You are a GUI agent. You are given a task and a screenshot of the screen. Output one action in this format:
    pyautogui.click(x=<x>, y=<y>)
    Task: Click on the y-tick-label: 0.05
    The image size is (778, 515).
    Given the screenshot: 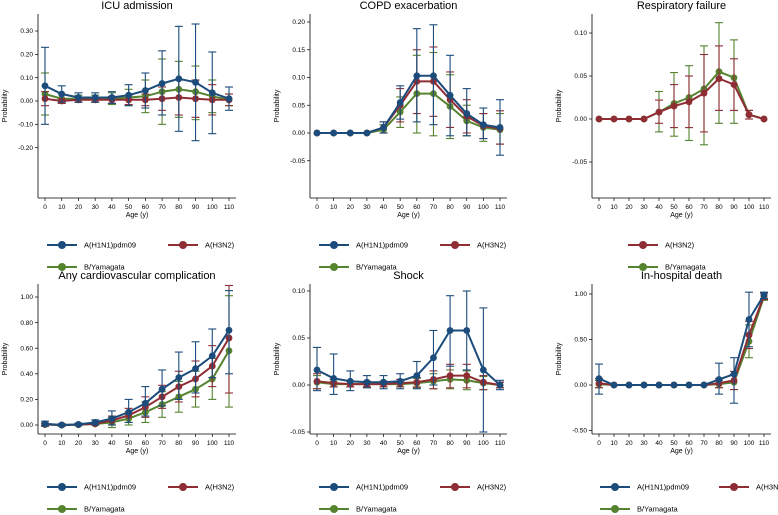 What is the action you would take?
    pyautogui.click(x=580, y=76)
    